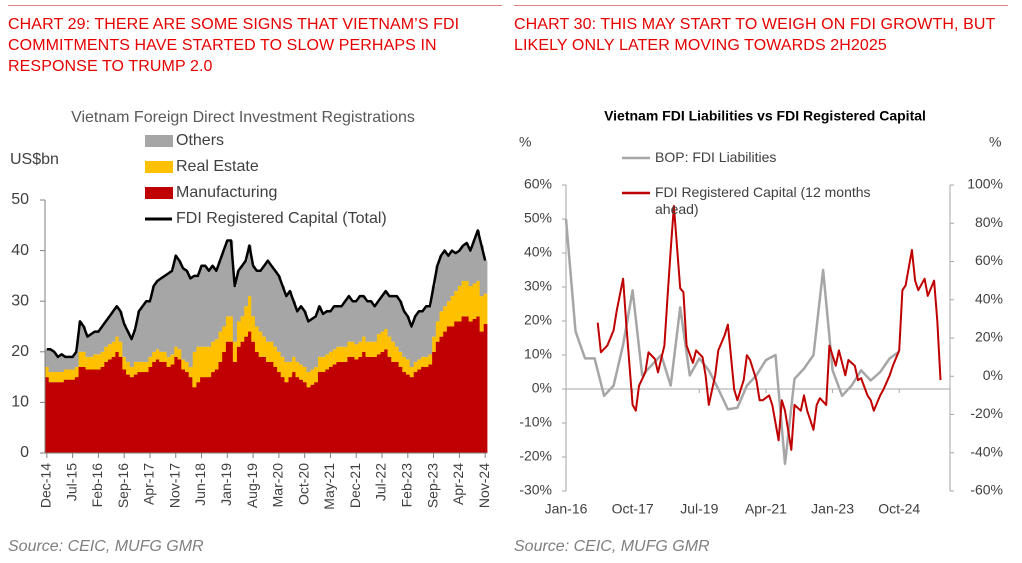  What do you see at coordinates (633, 509) in the screenshot?
I see `x-tick-label: Oct-17` at bounding box center [633, 509].